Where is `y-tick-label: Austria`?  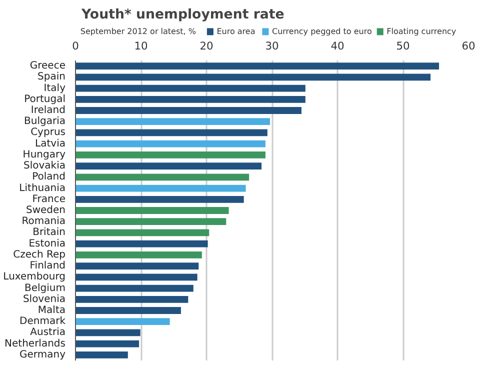 y-tick-label: Austria is located at coordinates (48, 332).